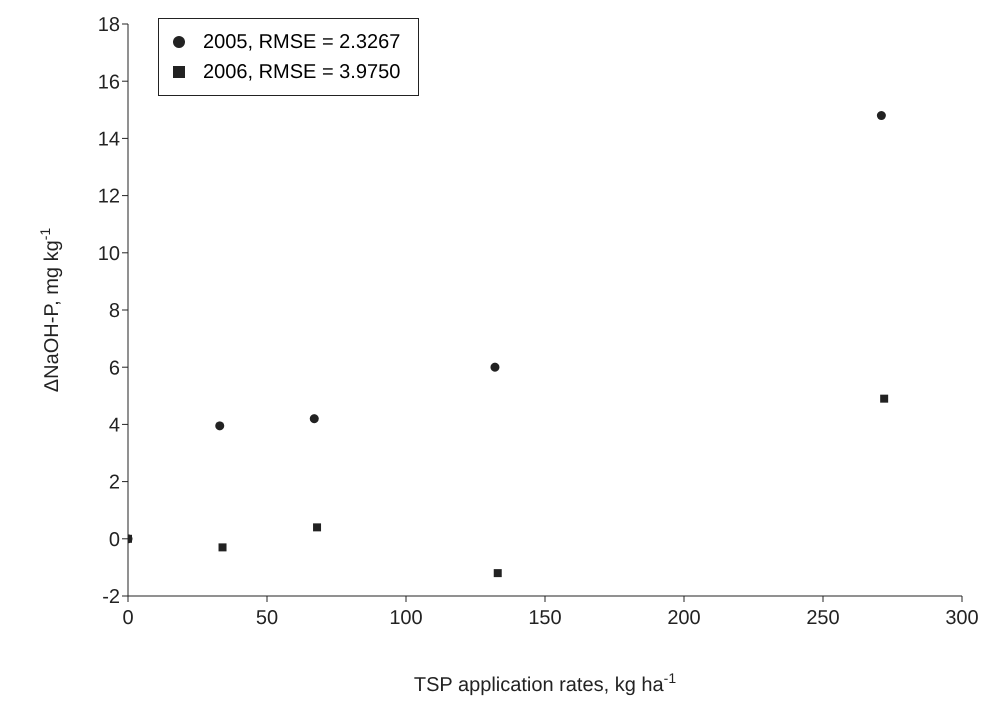 The width and height of the screenshot is (990, 724). Describe the element at coordinates (545, 683) in the screenshot. I see `x-axis-title: TSP application rates, kg ha$^{-1}$` at that location.